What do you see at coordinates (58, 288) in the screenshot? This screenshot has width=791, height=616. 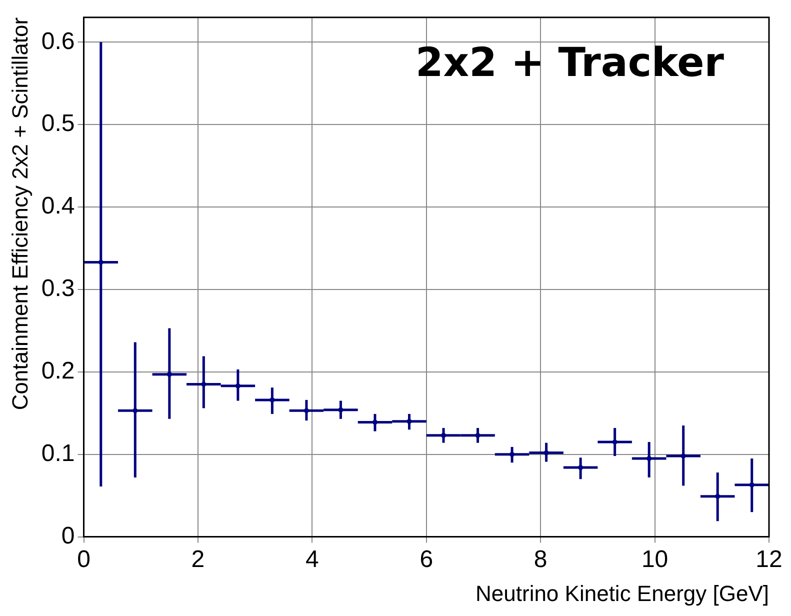 I see `y-tick-label: 0.3` at bounding box center [58, 288].